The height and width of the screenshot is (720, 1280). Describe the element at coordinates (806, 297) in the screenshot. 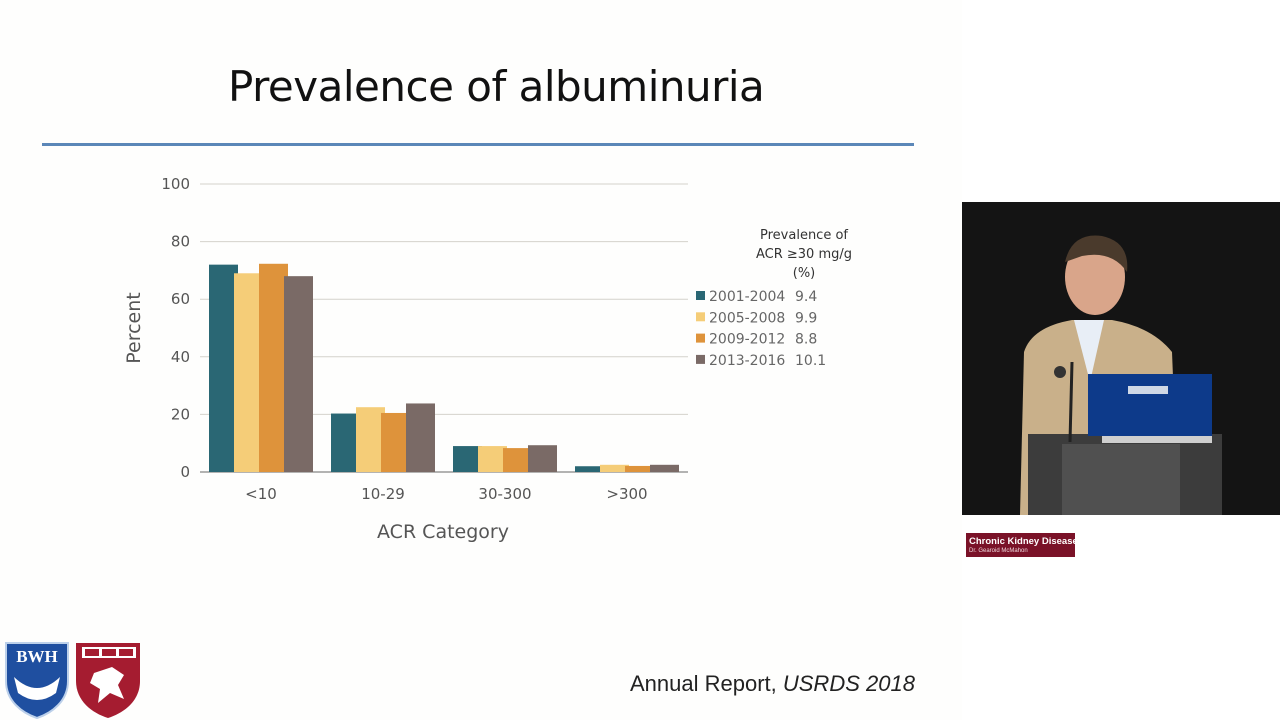

I see `legend-series-value: 9.4` at that location.